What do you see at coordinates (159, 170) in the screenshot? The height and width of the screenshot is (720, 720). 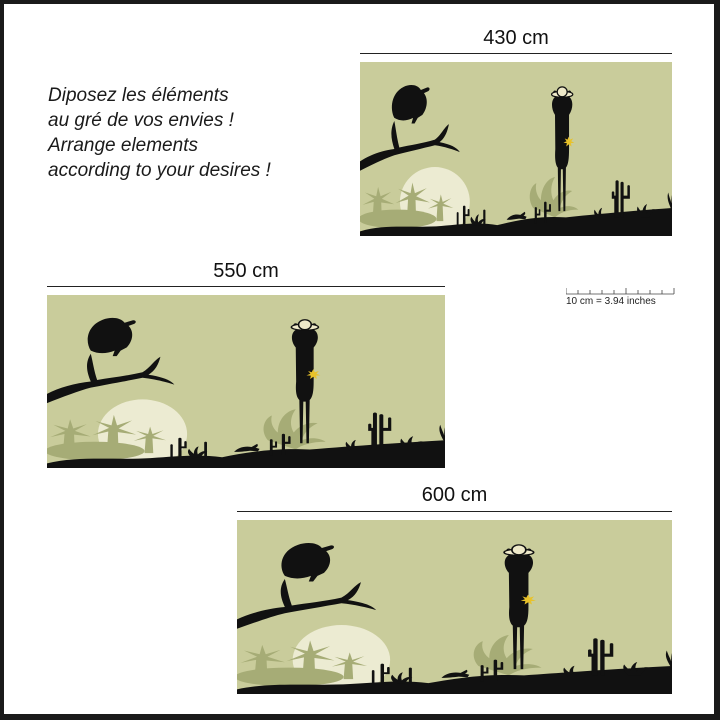 I see `intro-line-en-2: according to your desires !` at bounding box center [159, 170].